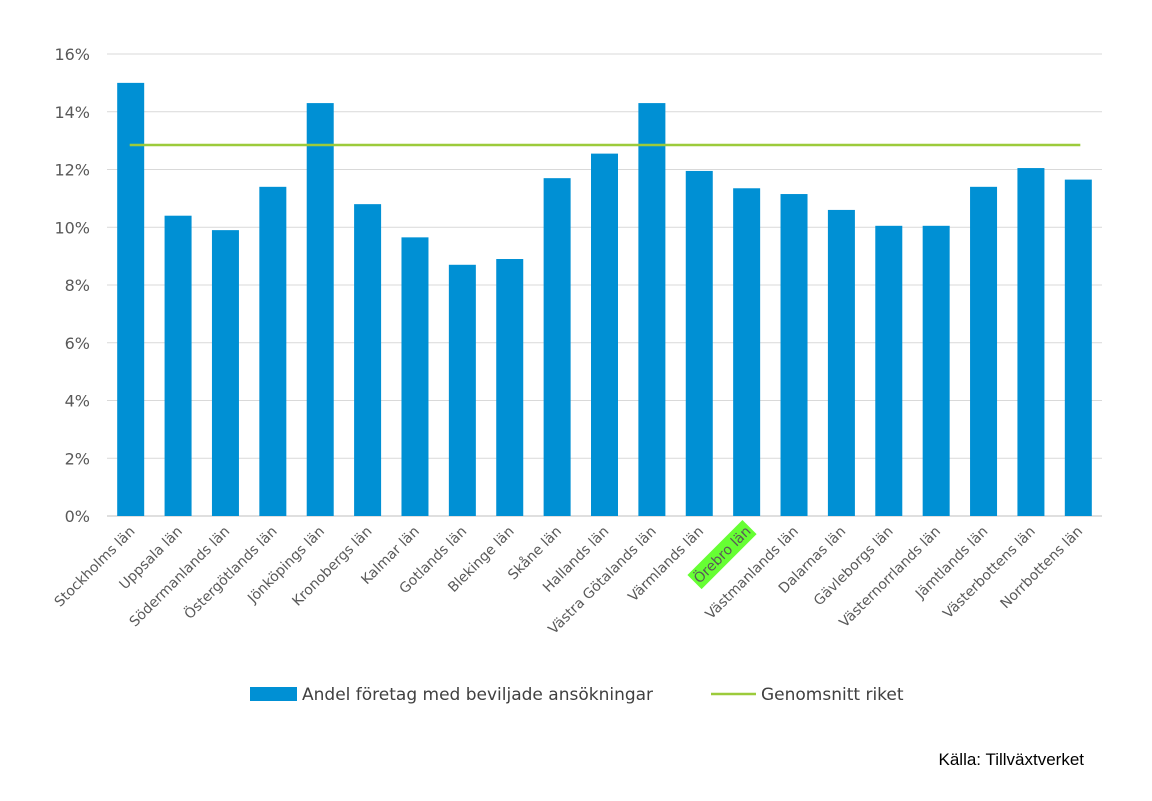 The height and width of the screenshot is (801, 1152). I want to click on x-tick-label: Stockholms län, so click(95, 567).